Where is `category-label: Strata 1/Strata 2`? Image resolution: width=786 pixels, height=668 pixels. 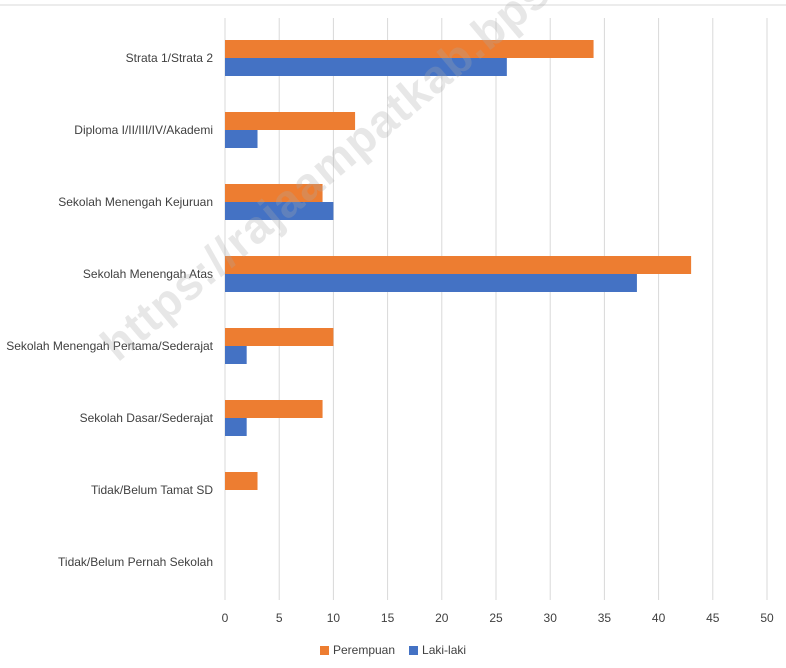 category-label: Strata 1/Strata 2 is located at coordinates (170, 58).